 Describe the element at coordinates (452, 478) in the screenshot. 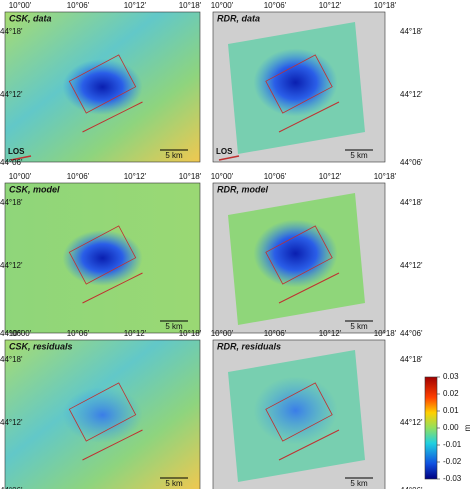

I see `colorbar-tick-label: -0.03` at that location.